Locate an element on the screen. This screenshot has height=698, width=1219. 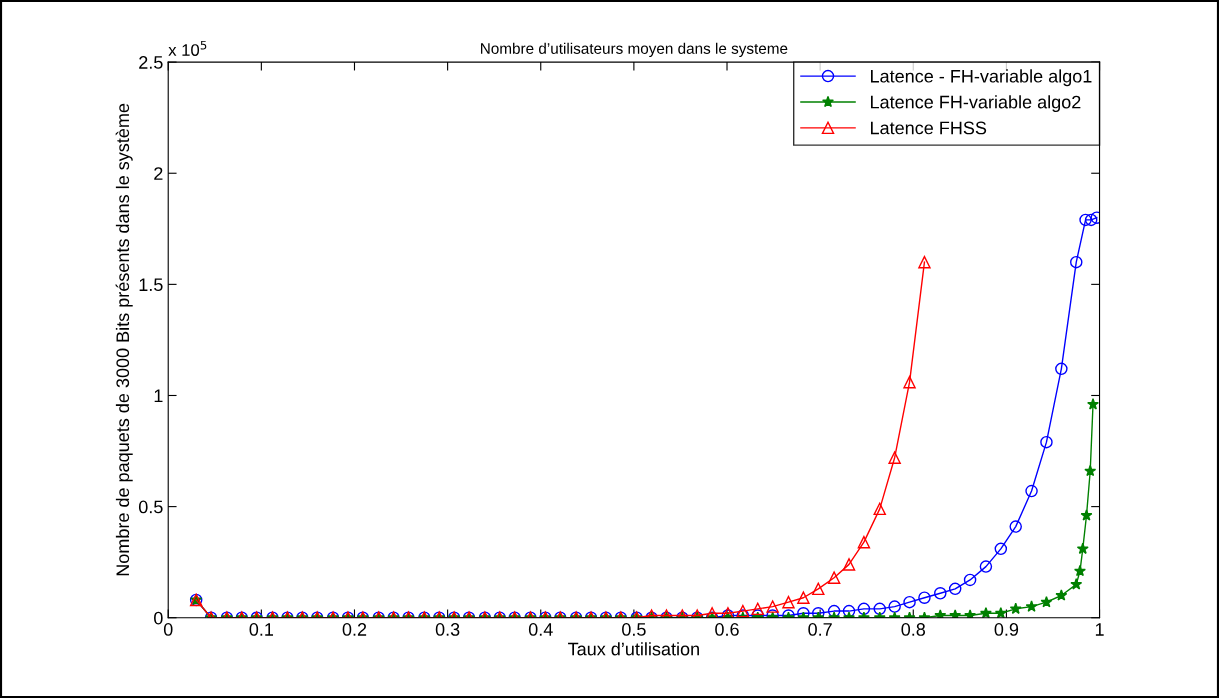
x-tick-label: 0.1 is located at coordinates (261, 629).